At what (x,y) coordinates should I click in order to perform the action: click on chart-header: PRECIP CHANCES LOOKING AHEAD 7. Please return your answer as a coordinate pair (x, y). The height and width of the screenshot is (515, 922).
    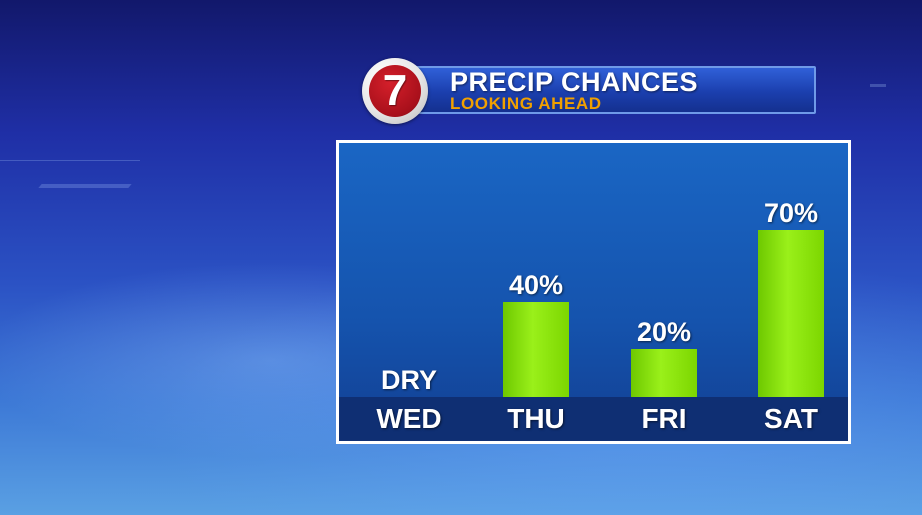
    Looking at the image, I should click on (589, 92).